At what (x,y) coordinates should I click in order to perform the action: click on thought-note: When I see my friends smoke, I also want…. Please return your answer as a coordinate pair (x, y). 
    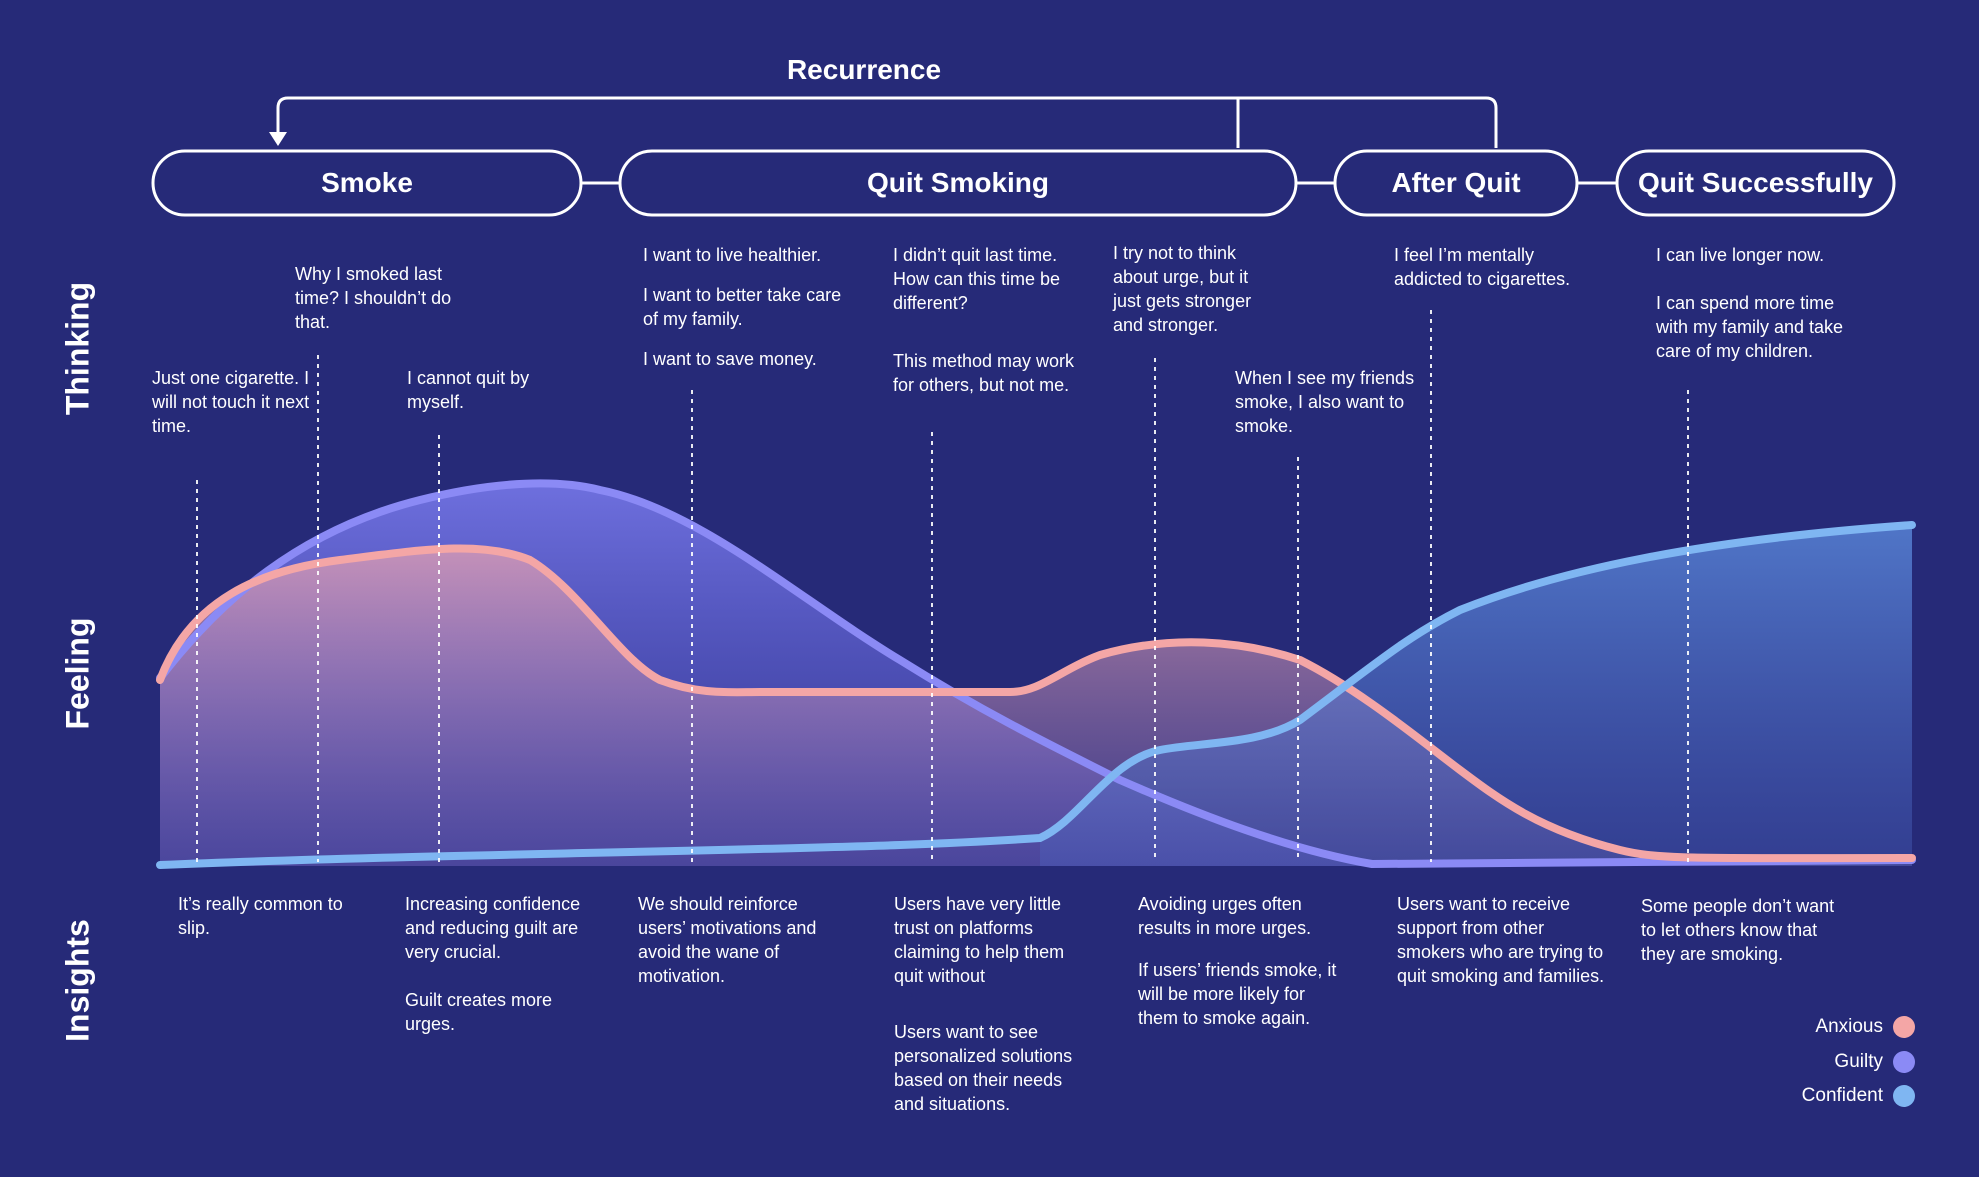
    Looking at the image, I should click on (1325, 402).